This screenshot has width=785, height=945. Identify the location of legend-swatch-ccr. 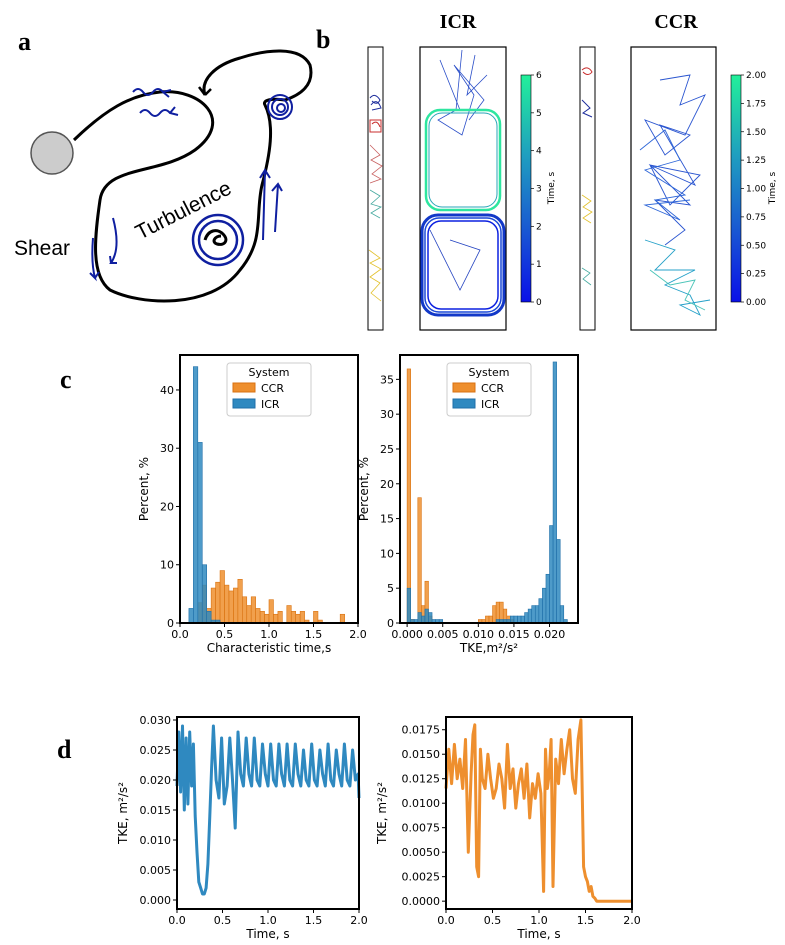
(244, 387).